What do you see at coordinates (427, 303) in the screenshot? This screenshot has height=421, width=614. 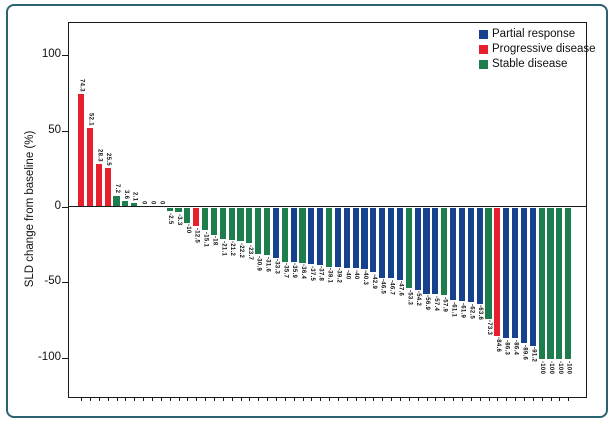 I see `bar-value-label: -56.9` at bounding box center [427, 303].